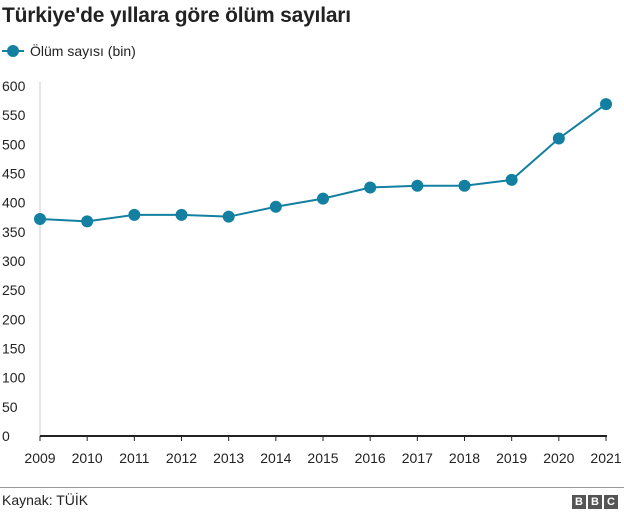 The image size is (624, 514). Describe the element at coordinates (14, 232) in the screenshot. I see `y-tick-label: 350` at that location.